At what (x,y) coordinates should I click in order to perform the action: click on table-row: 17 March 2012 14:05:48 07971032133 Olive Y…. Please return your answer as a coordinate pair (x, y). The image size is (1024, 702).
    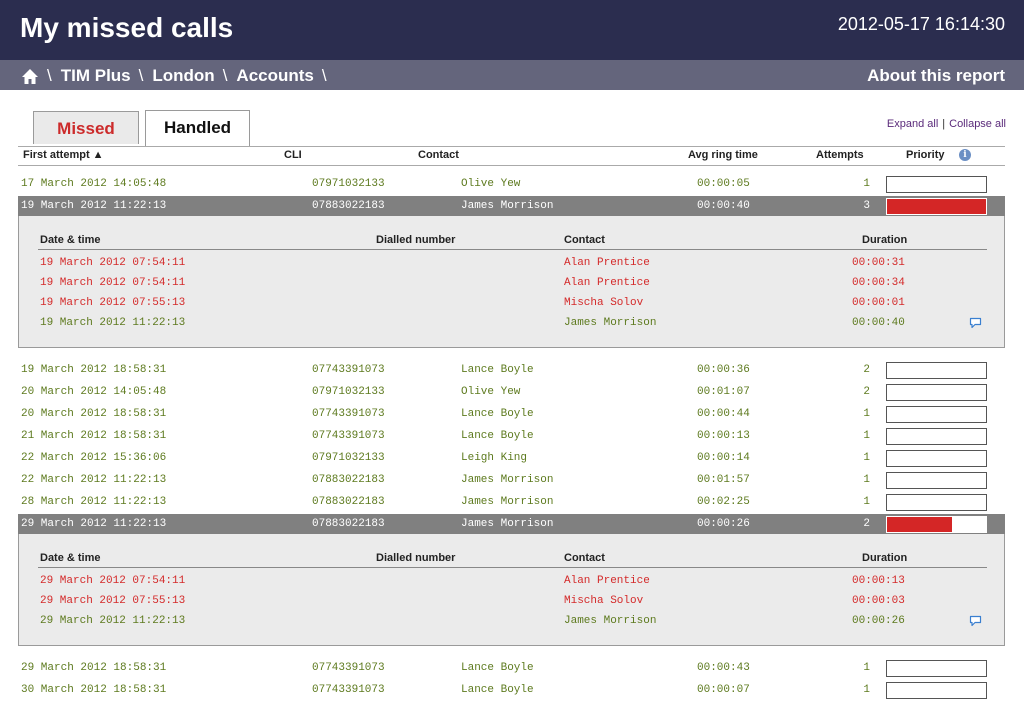
    Looking at the image, I should click on (511, 184).